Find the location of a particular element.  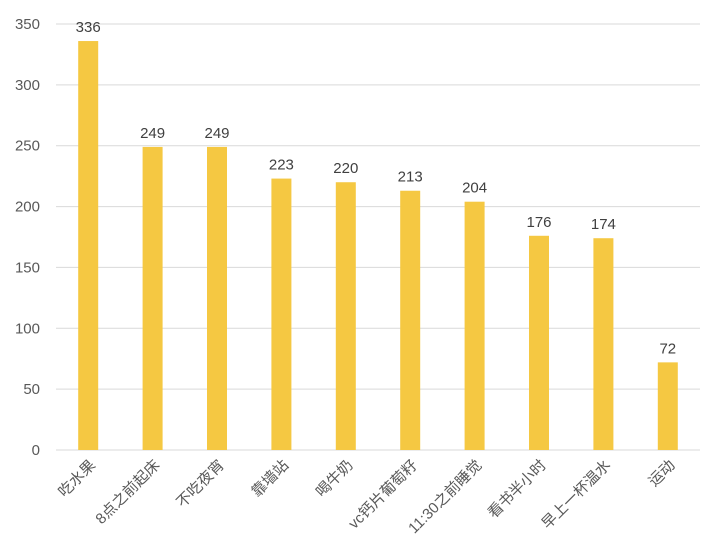

y-axis-ticks: 0 50 100 150 200 250 300 350 is located at coordinates (27, 237).